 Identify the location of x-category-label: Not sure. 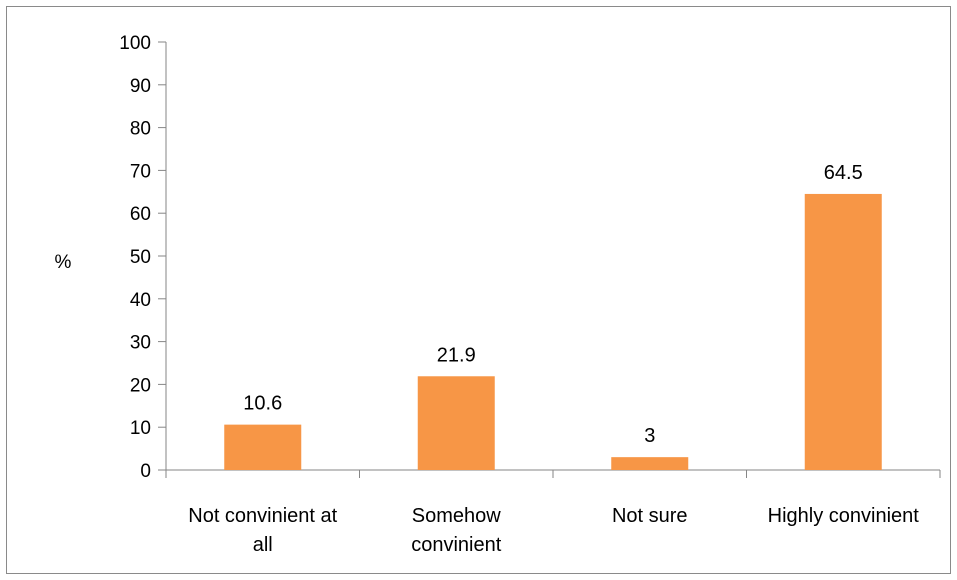
(650, 516).